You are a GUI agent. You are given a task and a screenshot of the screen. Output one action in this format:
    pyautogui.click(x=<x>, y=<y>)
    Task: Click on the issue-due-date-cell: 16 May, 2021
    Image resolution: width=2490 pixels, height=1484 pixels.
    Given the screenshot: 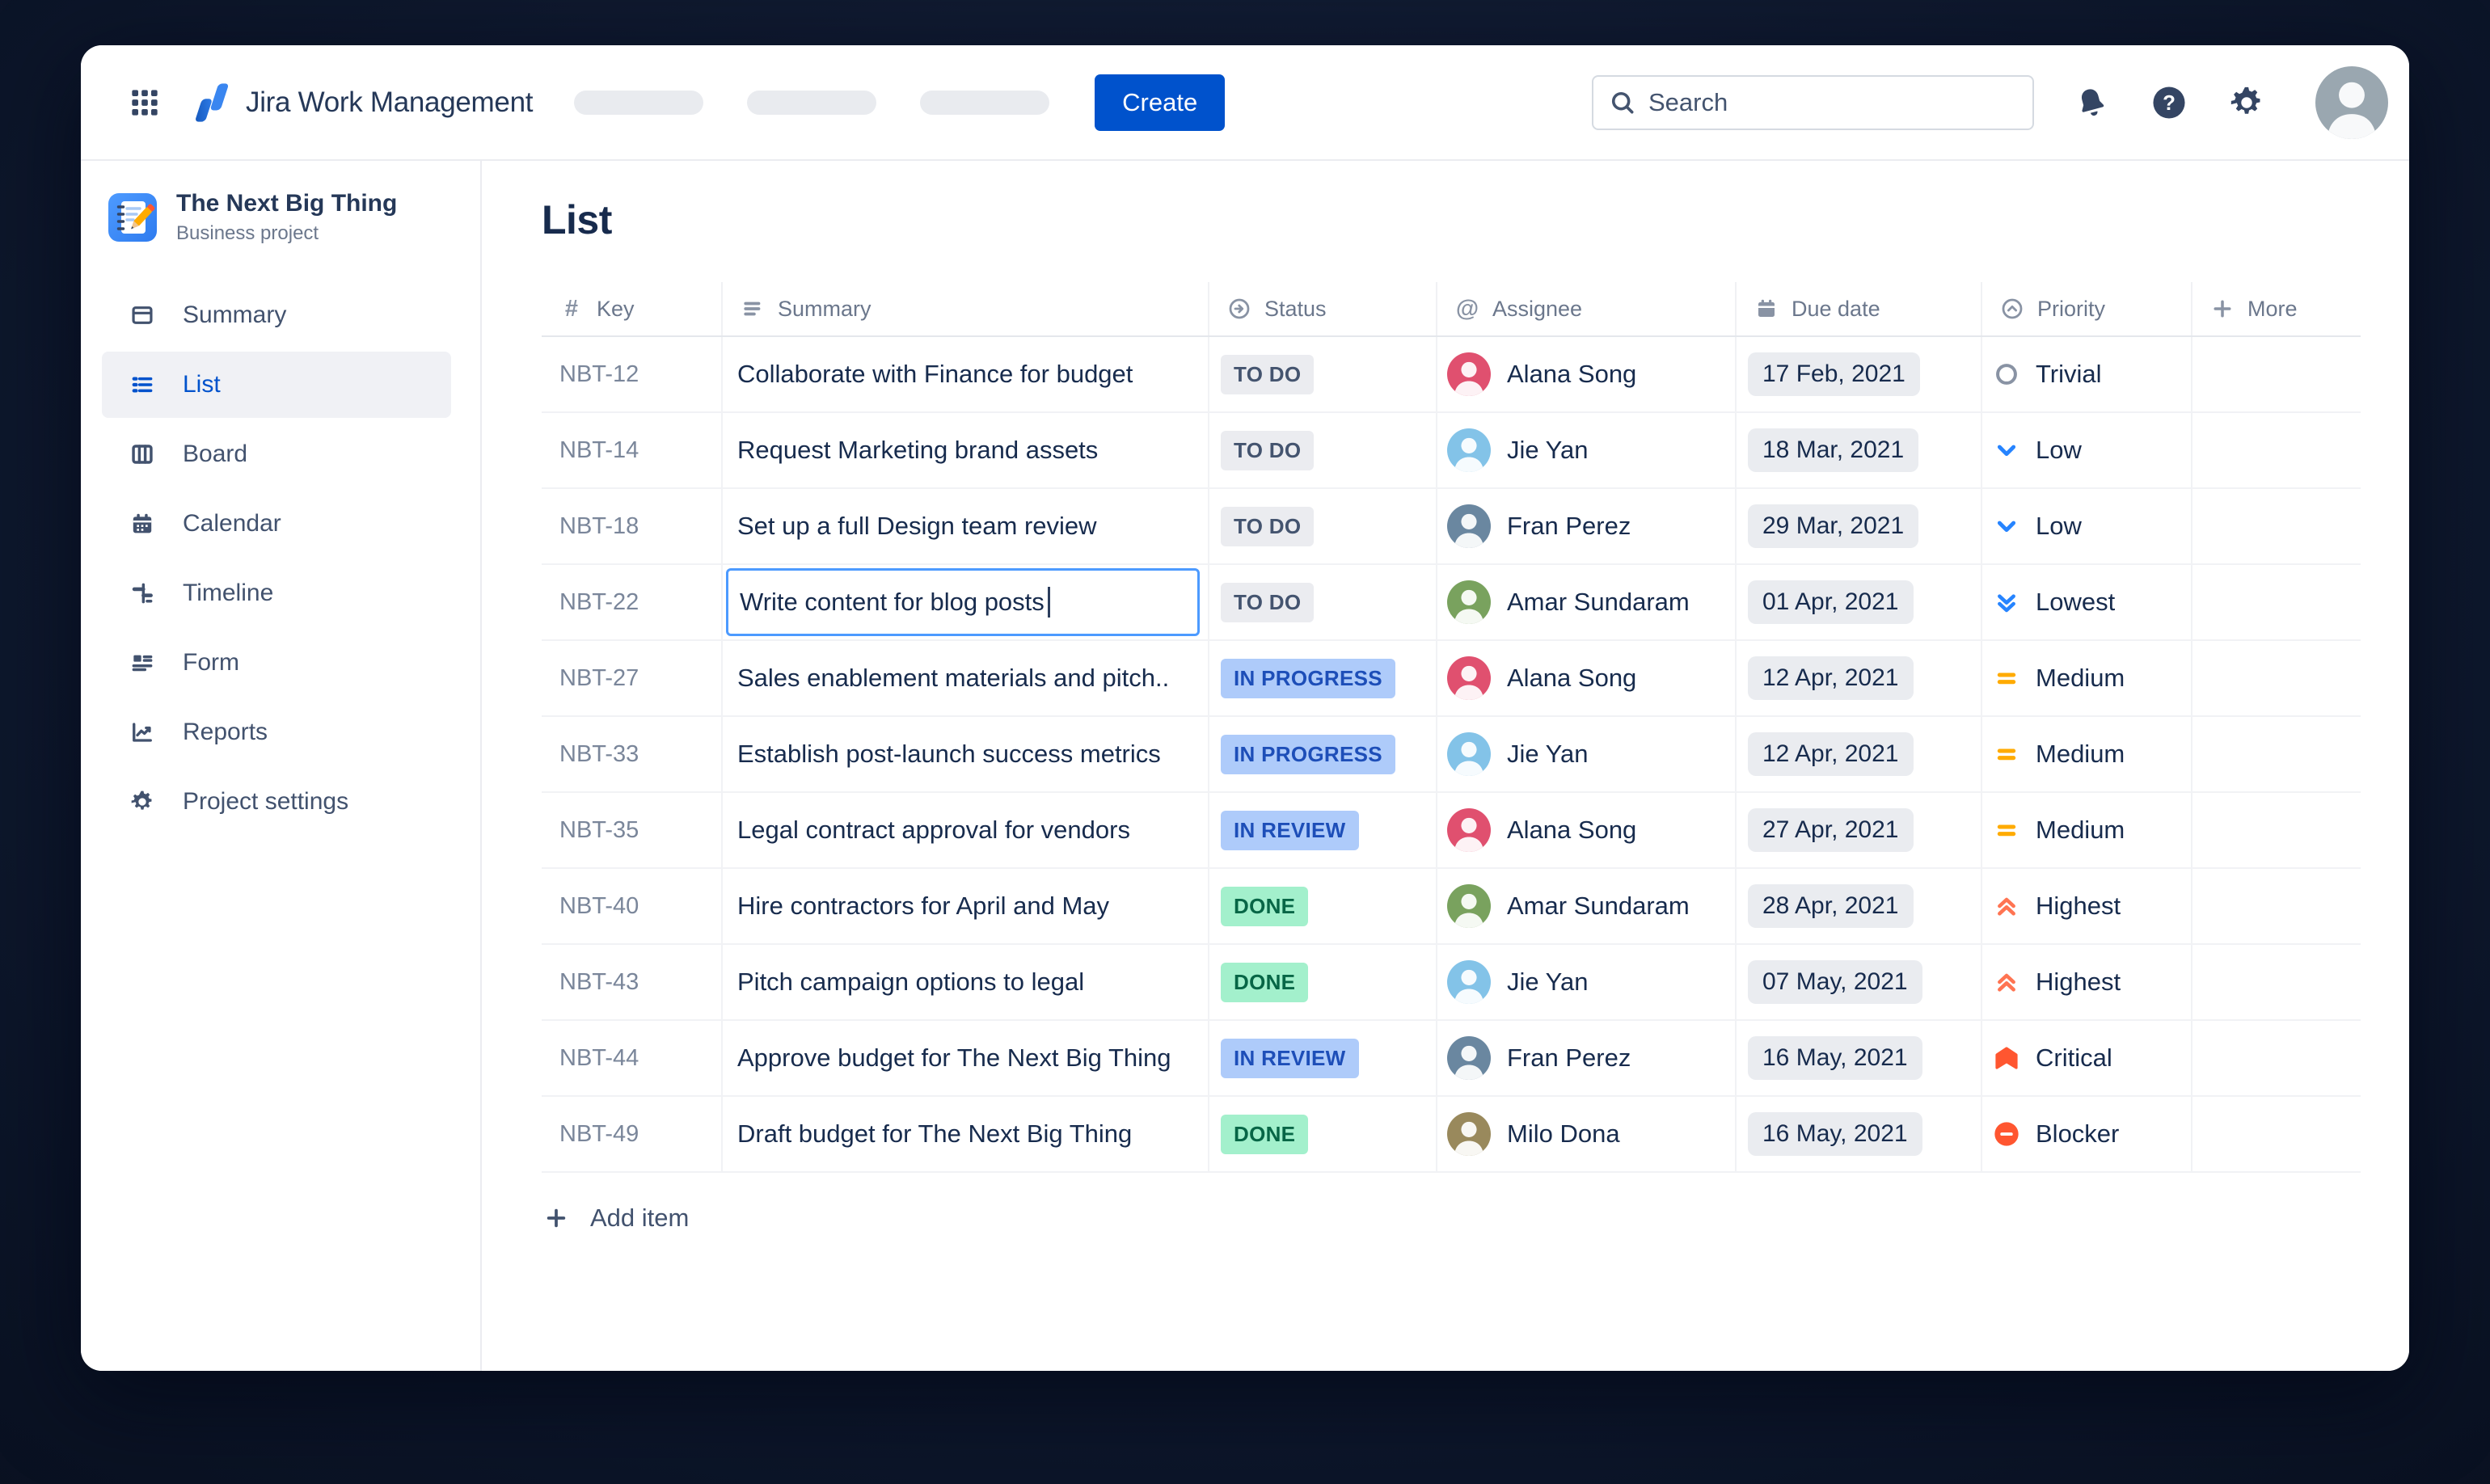 What is the action you would take?
    pyautogui.click(x=1859, y=1058)
    